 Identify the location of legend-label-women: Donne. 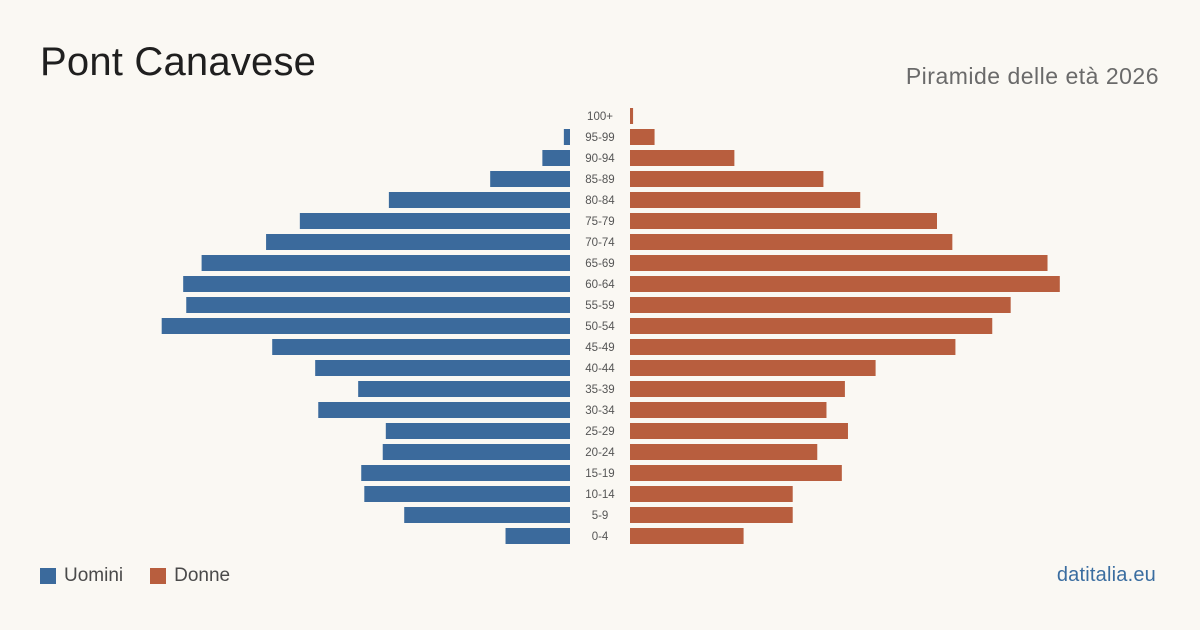
(202, 575).